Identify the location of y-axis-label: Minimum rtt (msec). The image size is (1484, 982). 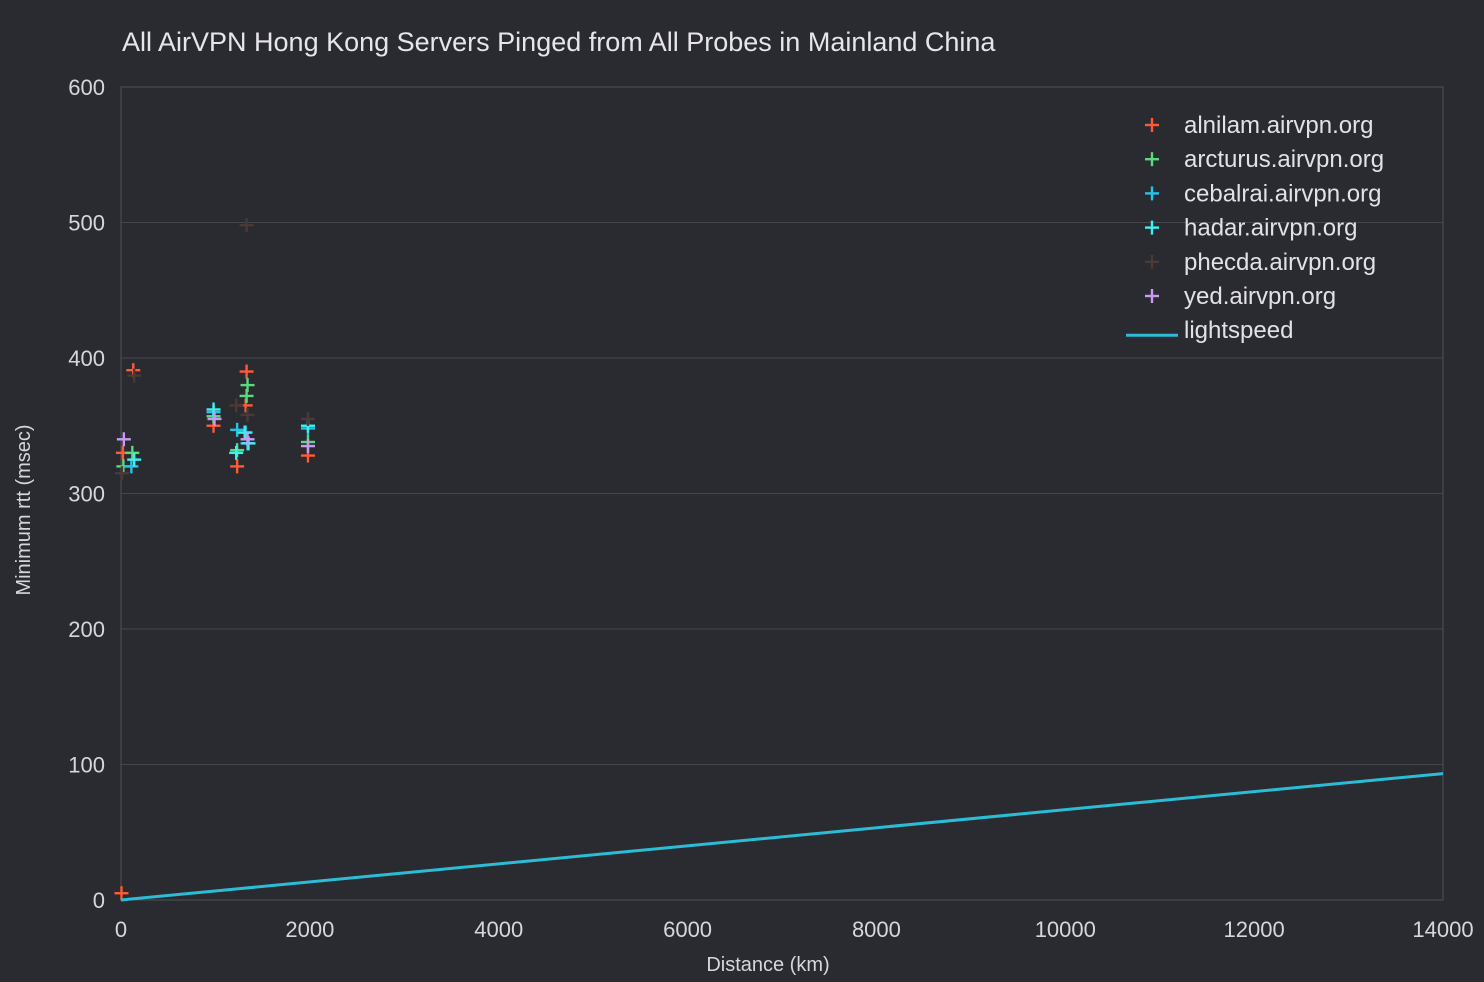
(24, 509).